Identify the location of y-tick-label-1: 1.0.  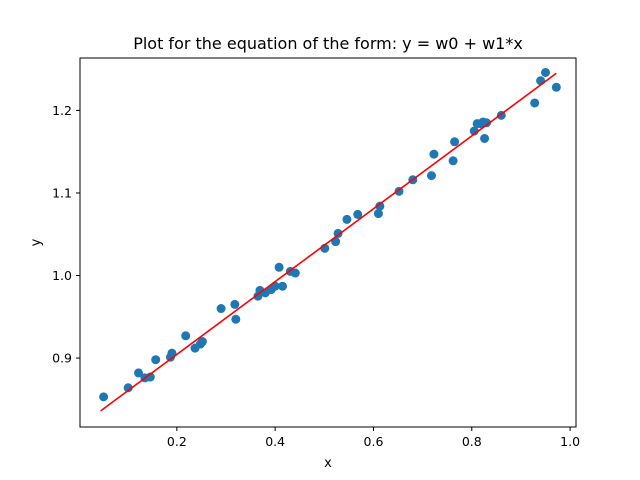
(62, 275).